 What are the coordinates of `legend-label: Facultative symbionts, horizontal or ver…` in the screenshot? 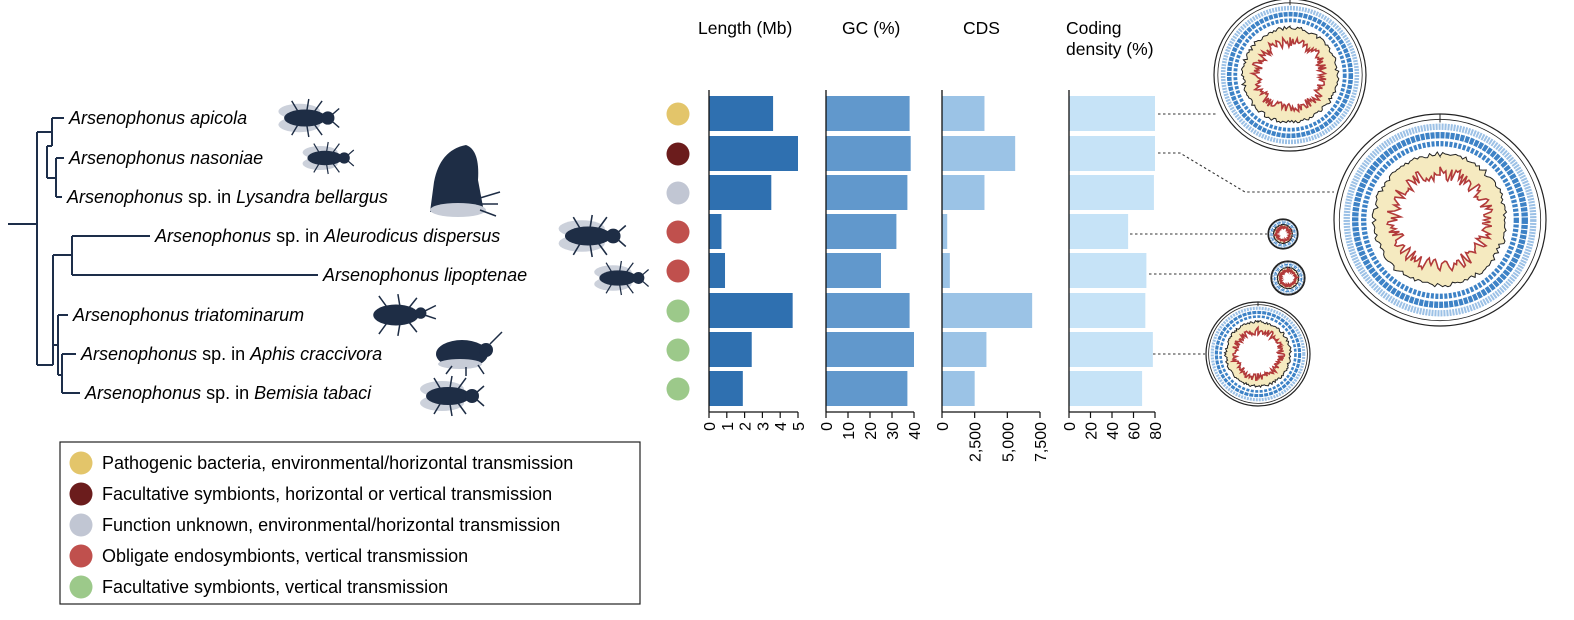 It's located at (327, 494).